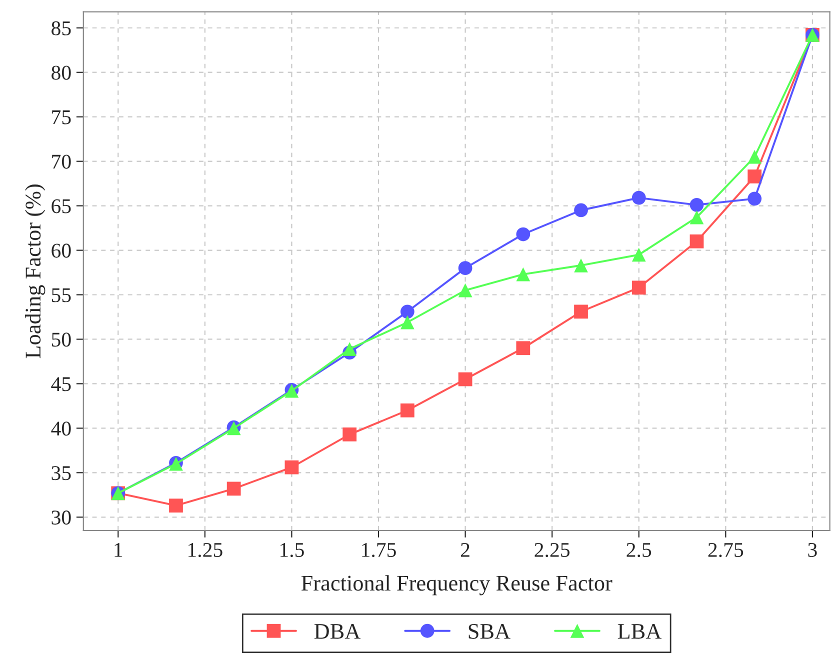  I want to click on y-tick-label: 70, so click(61, 161).